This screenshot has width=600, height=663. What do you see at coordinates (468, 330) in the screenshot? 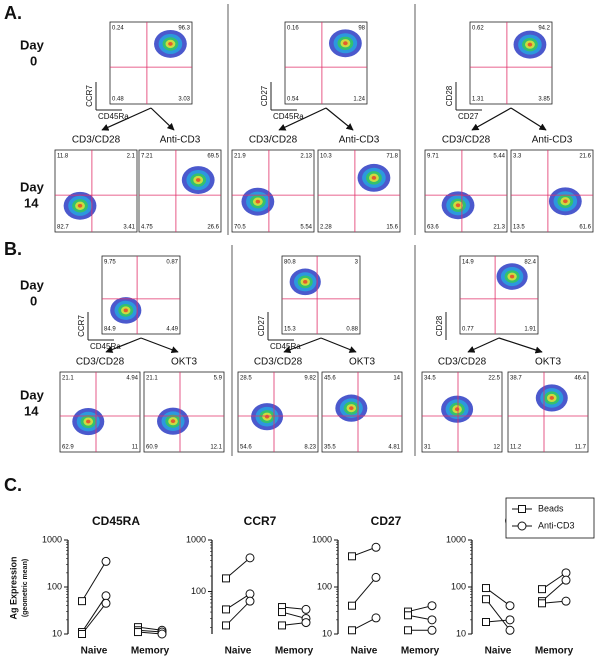
I see `quadrant-value: 0.77` at bounding box center [468, 330].